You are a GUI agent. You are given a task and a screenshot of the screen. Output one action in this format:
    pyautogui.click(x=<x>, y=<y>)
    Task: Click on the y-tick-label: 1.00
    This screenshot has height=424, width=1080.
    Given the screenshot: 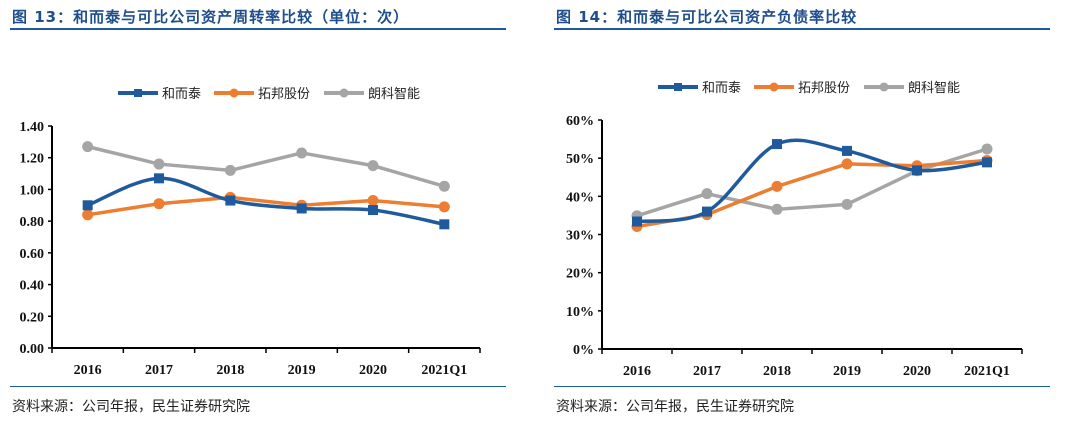 What is the action you would take?
    pyautogui.click(x=32, y=190)
    